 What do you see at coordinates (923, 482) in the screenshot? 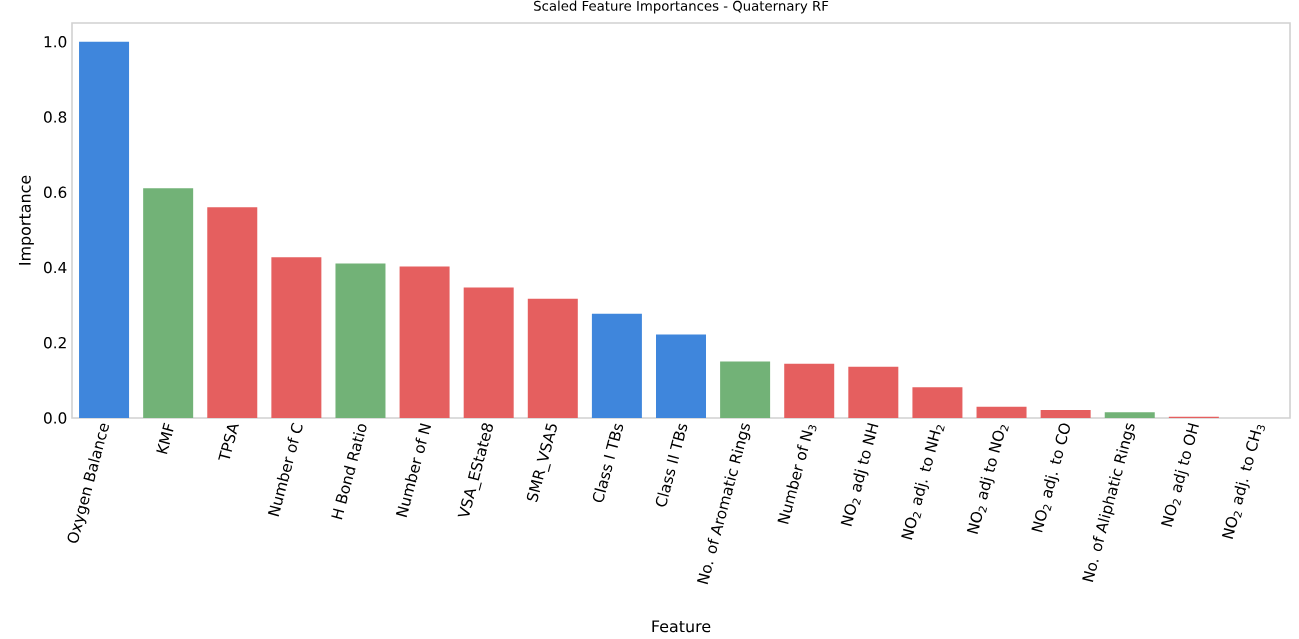
I see `x-tick-label: NO$_{2}$ adj. to NH$_{2}$` at bounding box center [923, 482].